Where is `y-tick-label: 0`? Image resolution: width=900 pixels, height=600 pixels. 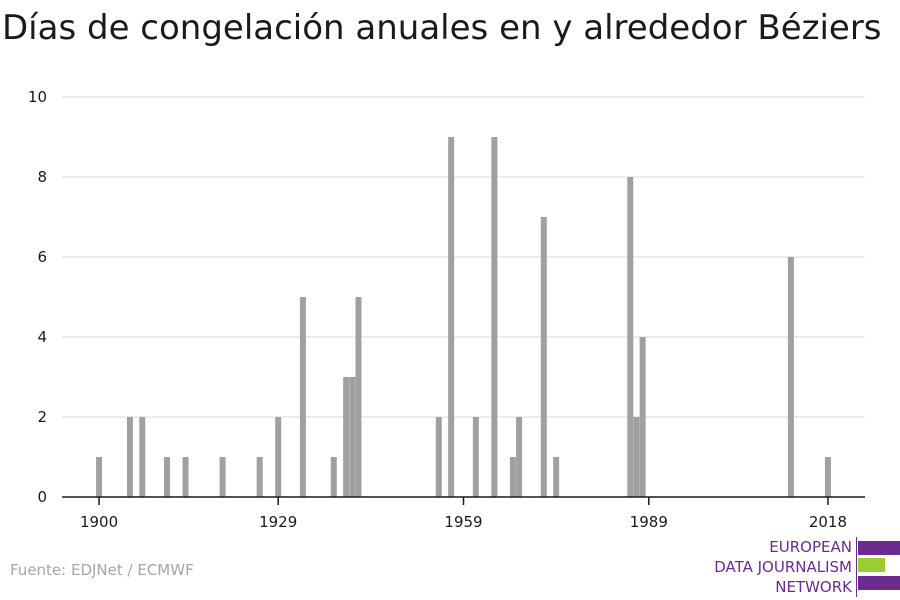
y-tick-label: 0 is located at coordinates (42, 497).